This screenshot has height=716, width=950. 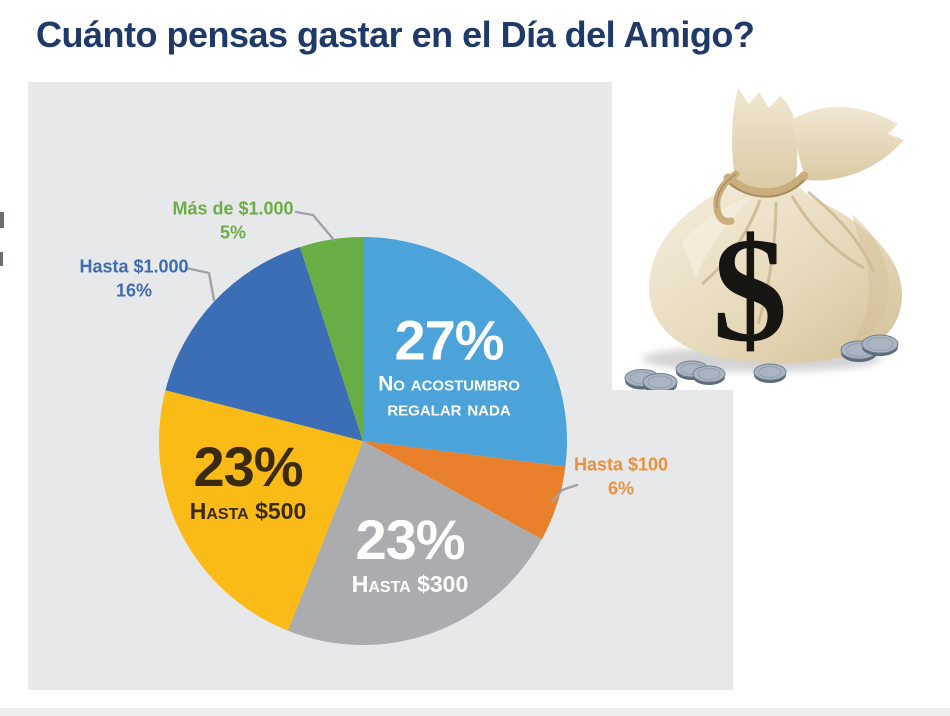 I want to click on pie-label-text: Hasta $100, so click(x=621, y=464).